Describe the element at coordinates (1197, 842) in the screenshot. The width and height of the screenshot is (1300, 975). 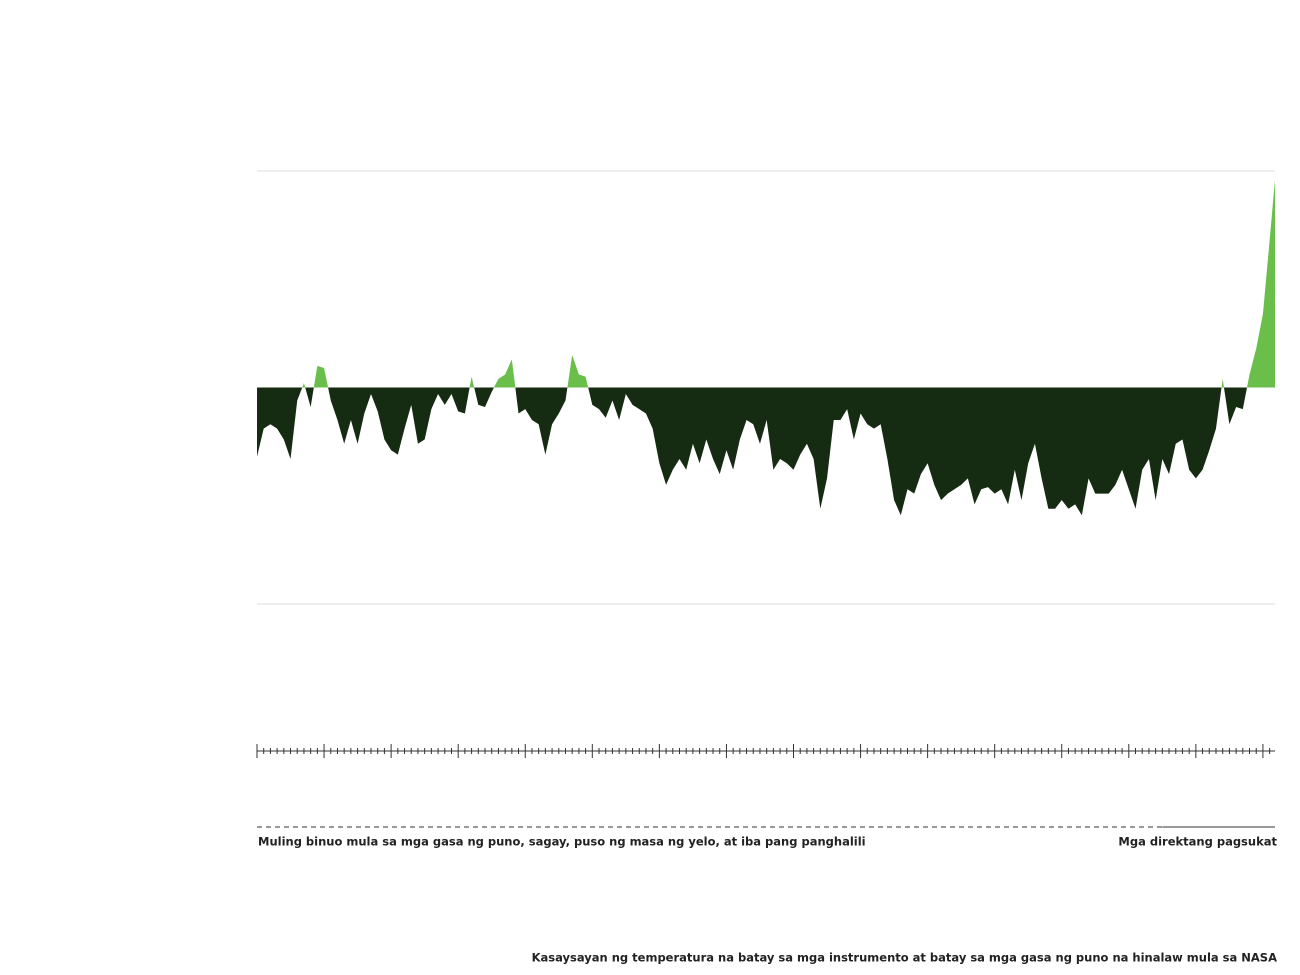
I see `period-label: Mga direktang pagsukat` at that location.